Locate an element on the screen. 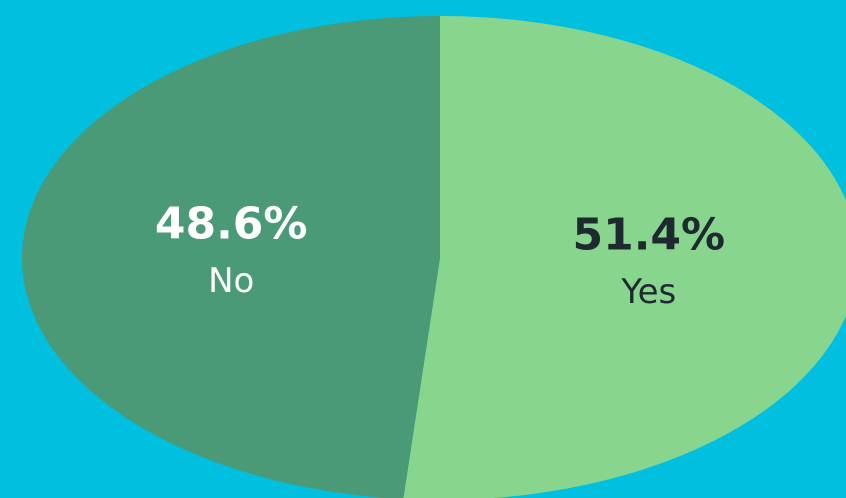 Image resolution: width=846 pixels, height=498 pixels. slice-category-label: No is located at coordinates (231, 281).